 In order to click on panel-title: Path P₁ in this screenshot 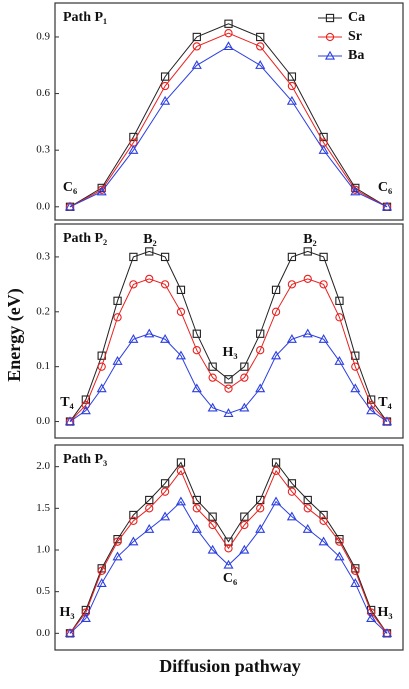, I will do `click(85, 17)`.